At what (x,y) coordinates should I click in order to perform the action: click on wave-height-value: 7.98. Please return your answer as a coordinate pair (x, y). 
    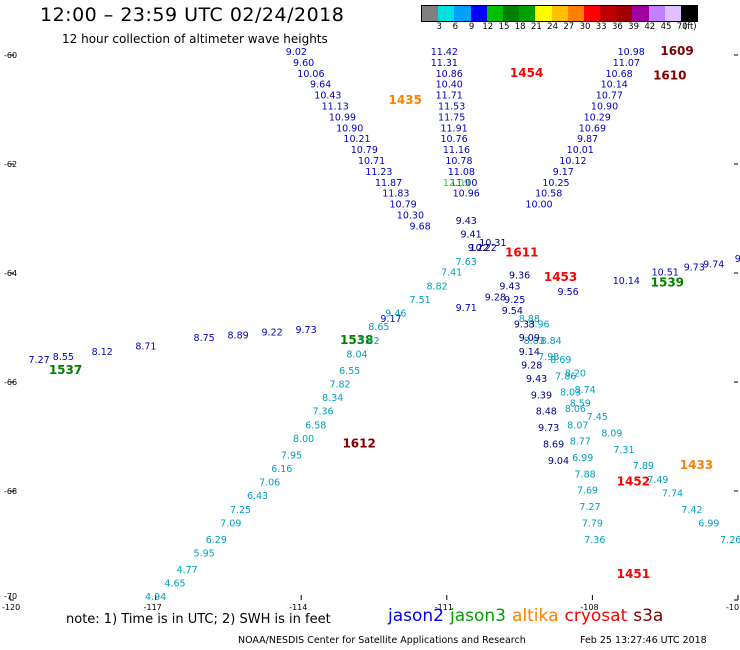
    Looking at the image, I should click on (548, 357).